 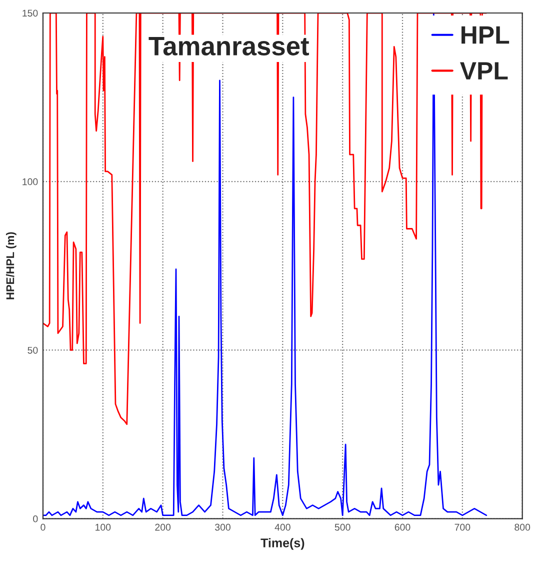 I want to click on x-tick-label: 600, so click(x=402, y=527).